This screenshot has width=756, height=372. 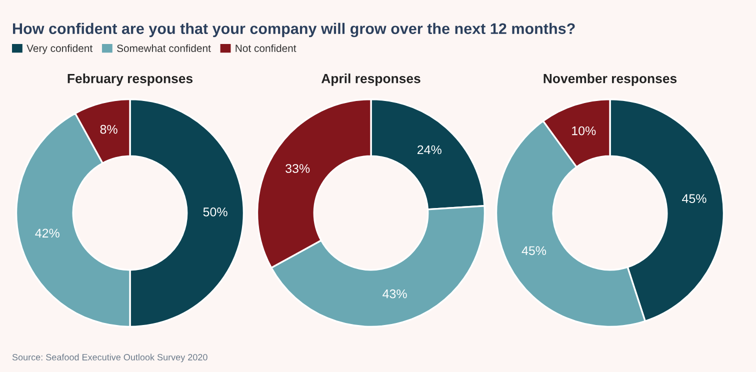 What do you see at coordinates (59, 49) in the screenshot?
I see `legend-label: Very confident` at bounding box center [59, 49].